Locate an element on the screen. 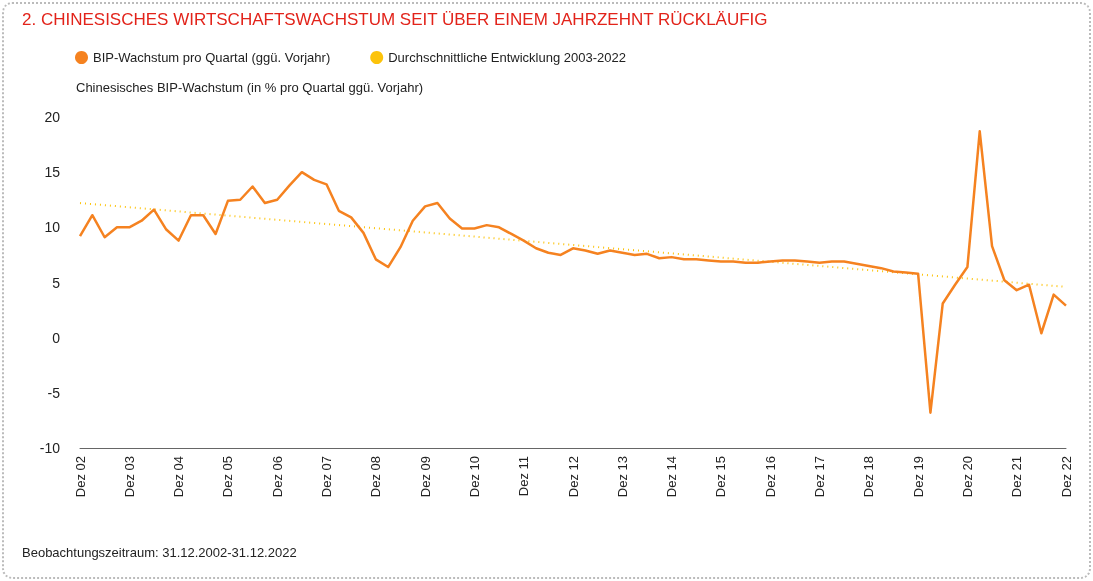 The width and height of the screenshot is (1093, 581). x-tick-label: Dez 10 is located at coordinates (474, 477).